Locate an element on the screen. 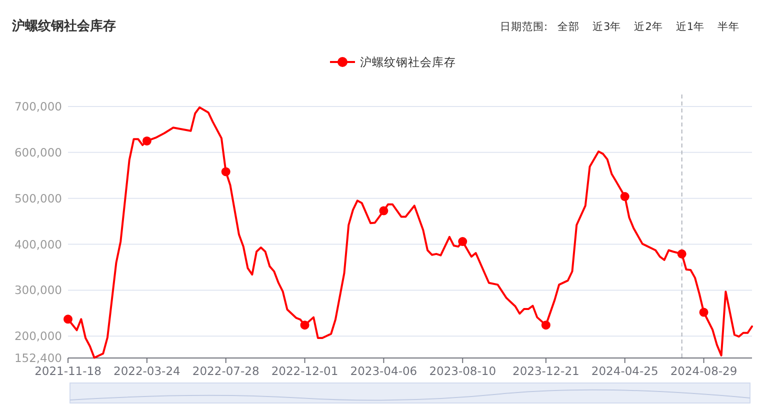 Image resolution: width=762 pixels, height=413 pixels. y-tick-label: 600,000 is located at coordinates (38, 152).